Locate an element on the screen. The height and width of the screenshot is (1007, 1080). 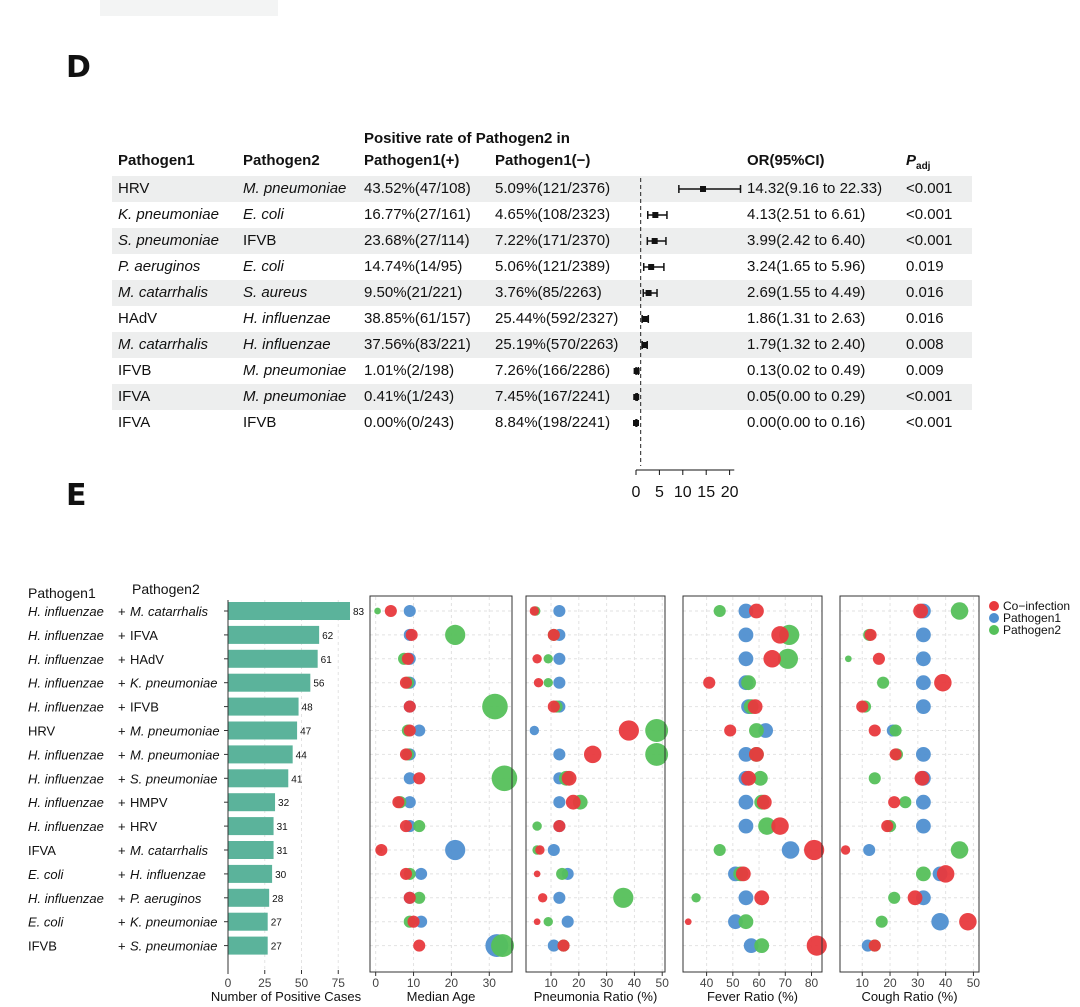
padj-cell: <0.001 is located at coordinates (929, 422).